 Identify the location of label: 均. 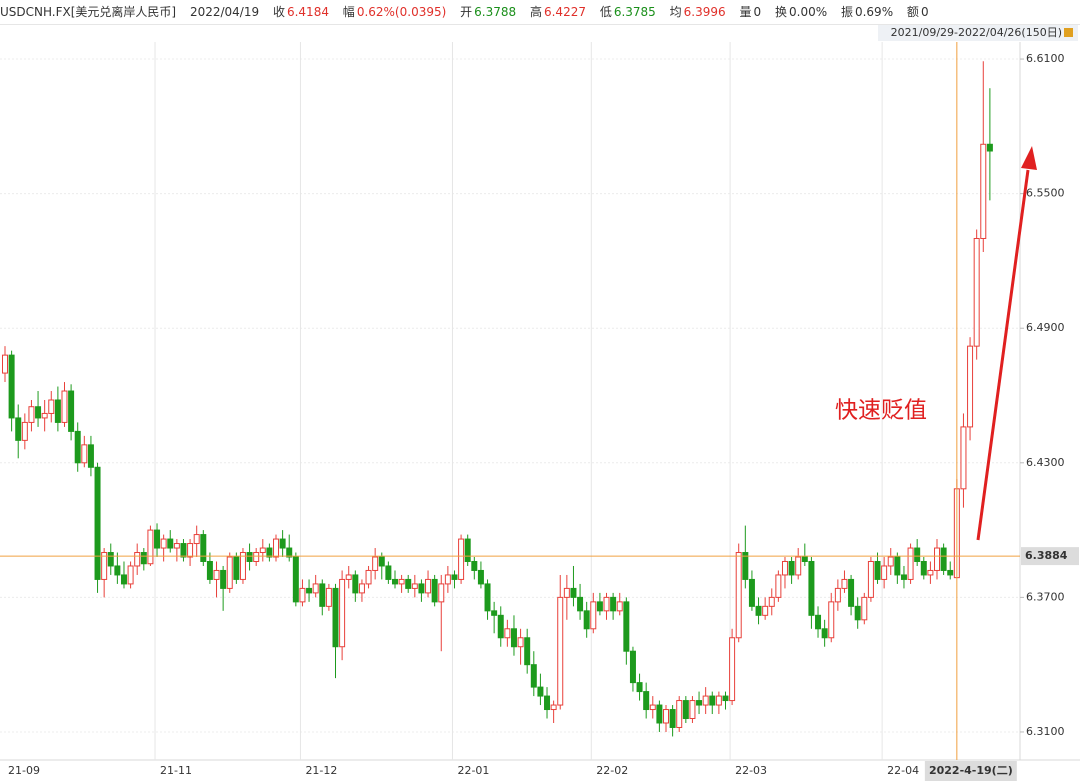
(675, 12).